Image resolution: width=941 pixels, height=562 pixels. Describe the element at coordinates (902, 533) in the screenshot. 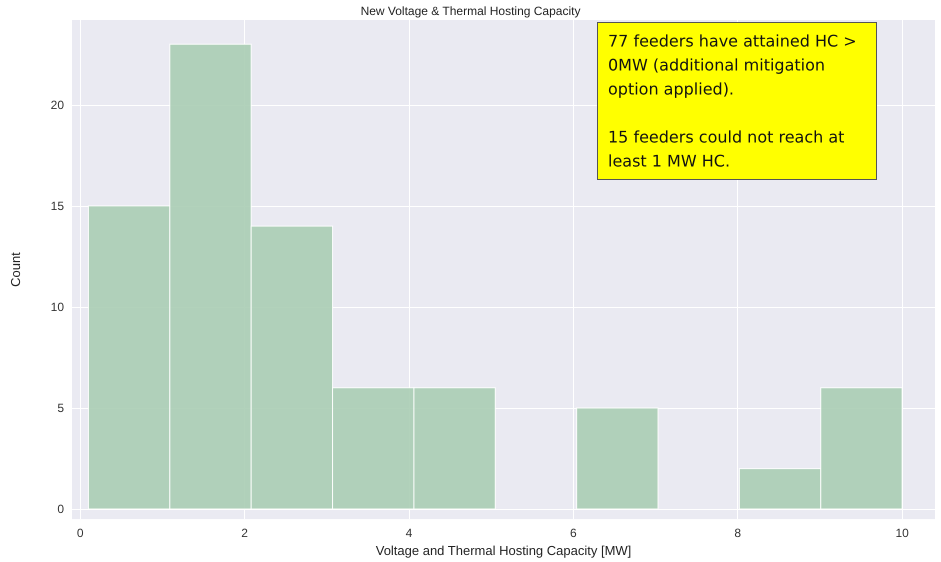

I see `x-tick-label: 10` at that location.